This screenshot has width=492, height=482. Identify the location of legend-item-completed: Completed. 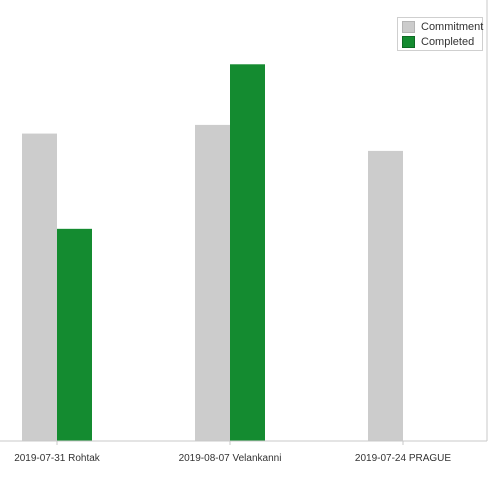
(438, 42).